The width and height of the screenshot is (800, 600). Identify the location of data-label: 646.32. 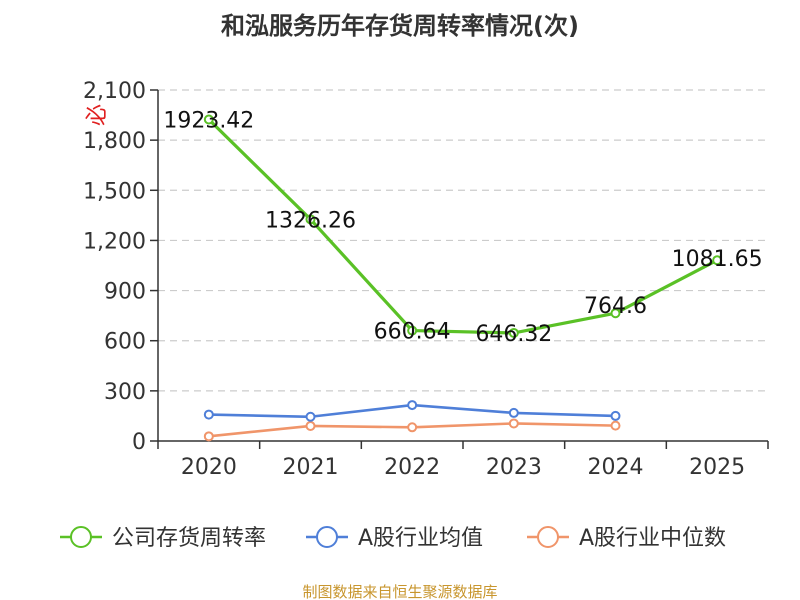
(513, 334).